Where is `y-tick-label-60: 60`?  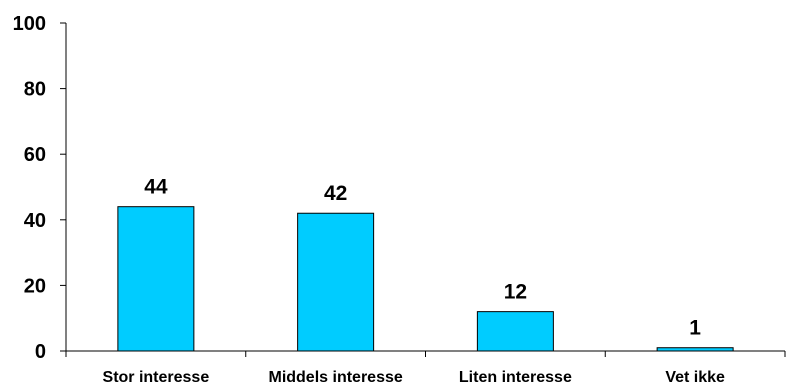
y-tick-label-60: 60 is located at coordinates (35, 155).